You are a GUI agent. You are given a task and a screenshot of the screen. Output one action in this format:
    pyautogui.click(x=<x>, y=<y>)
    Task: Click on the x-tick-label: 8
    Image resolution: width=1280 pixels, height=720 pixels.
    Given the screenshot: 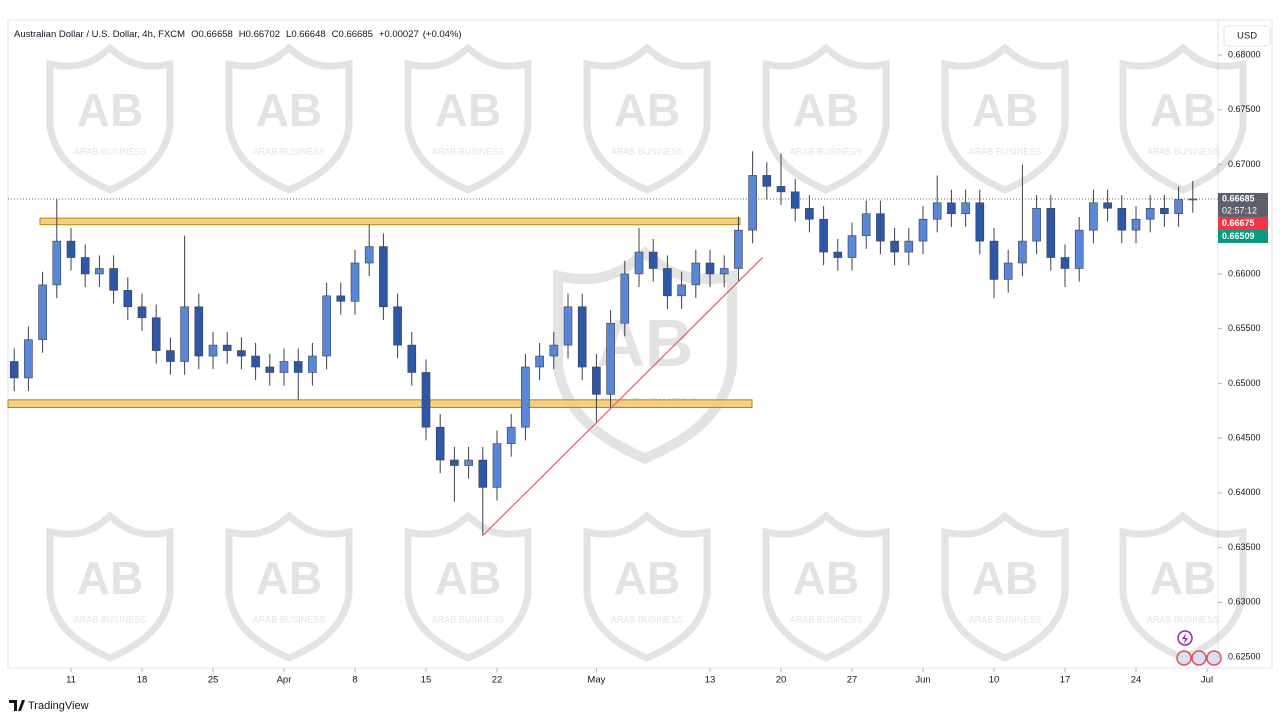 What is the action you would take?
    pyautogui.click(x=354, y=680)
    